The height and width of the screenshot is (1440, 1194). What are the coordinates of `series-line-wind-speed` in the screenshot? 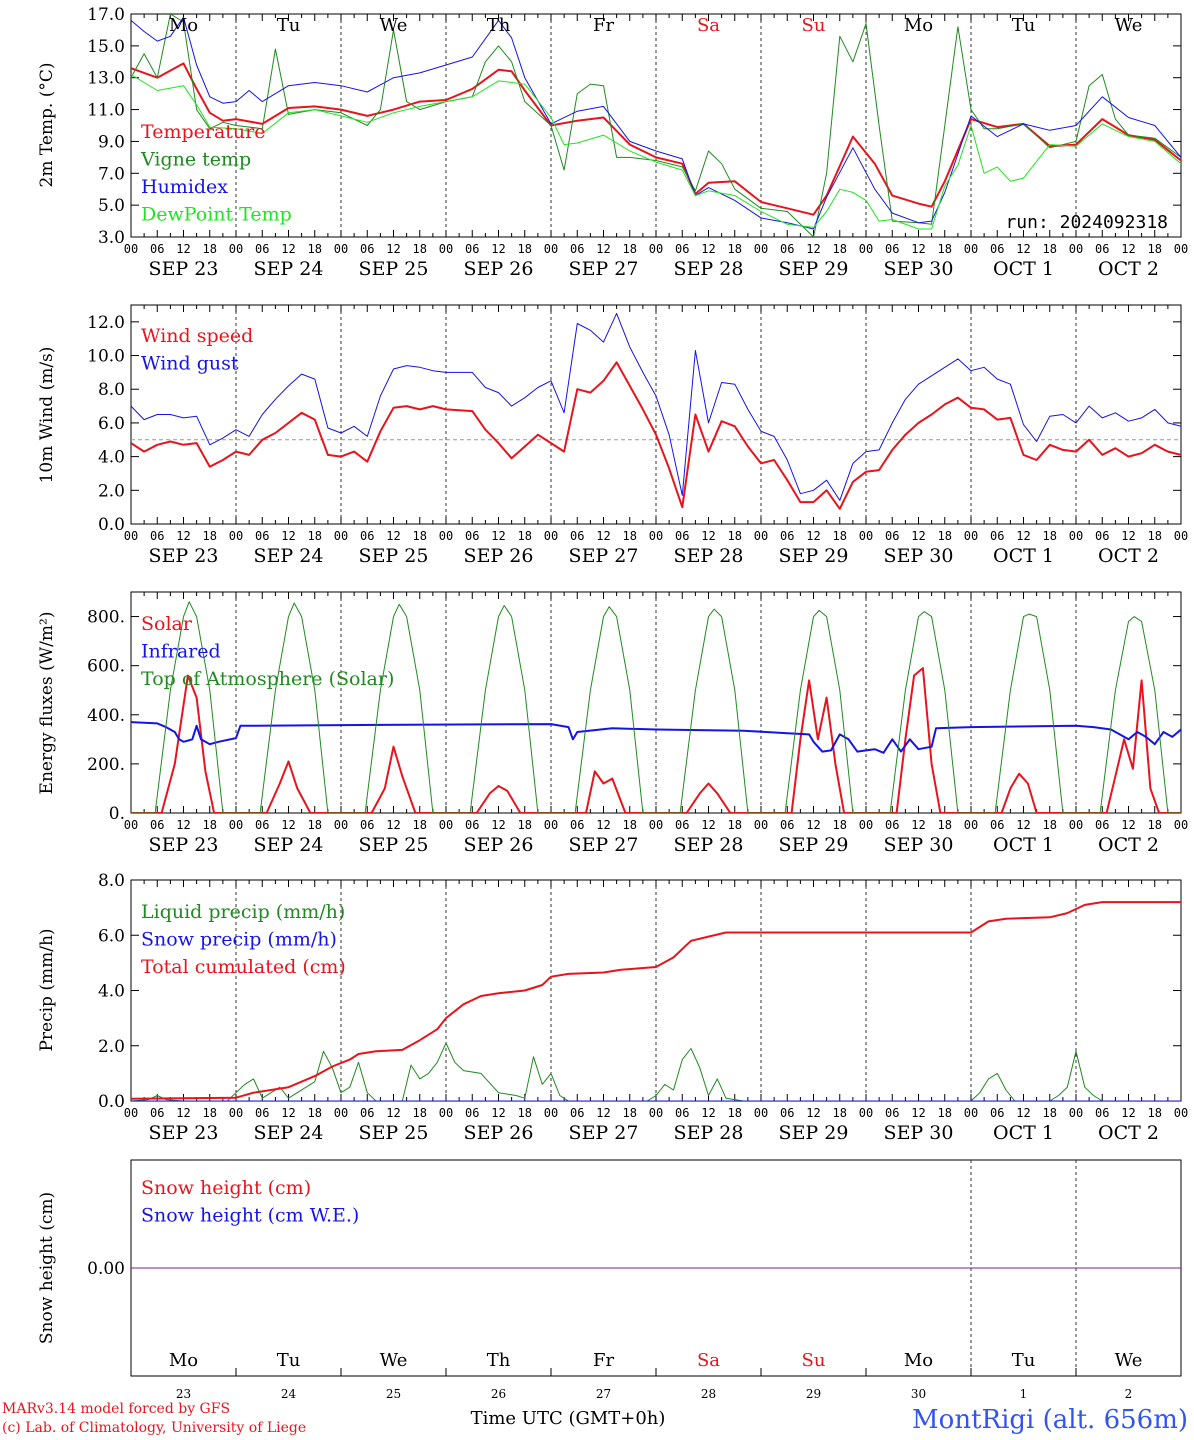 It's located at (656, 435).